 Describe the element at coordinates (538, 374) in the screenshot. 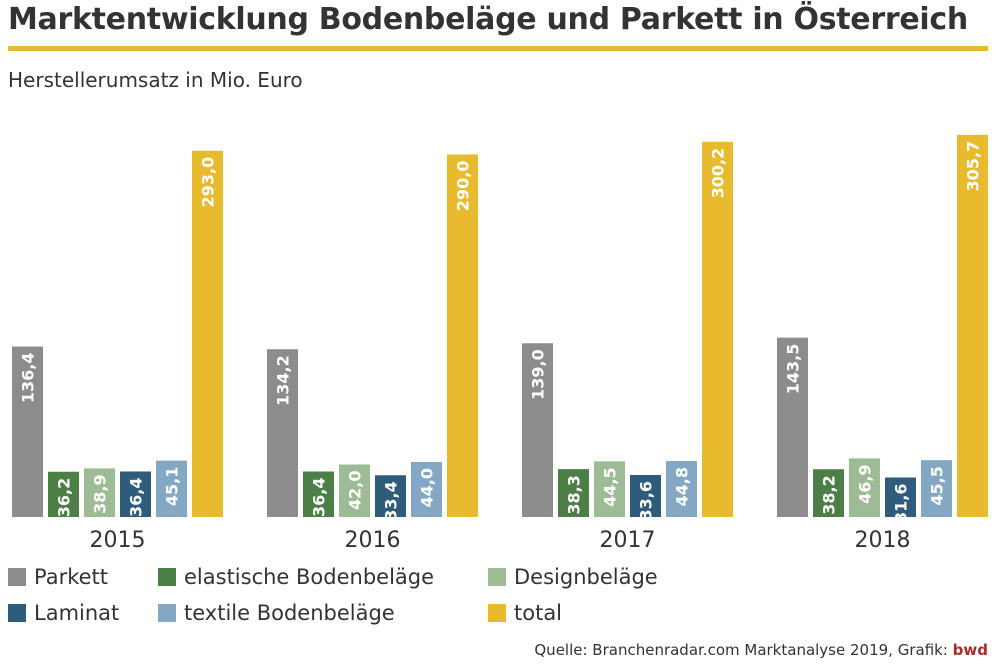

I see `data-label: 139,0` at that location.